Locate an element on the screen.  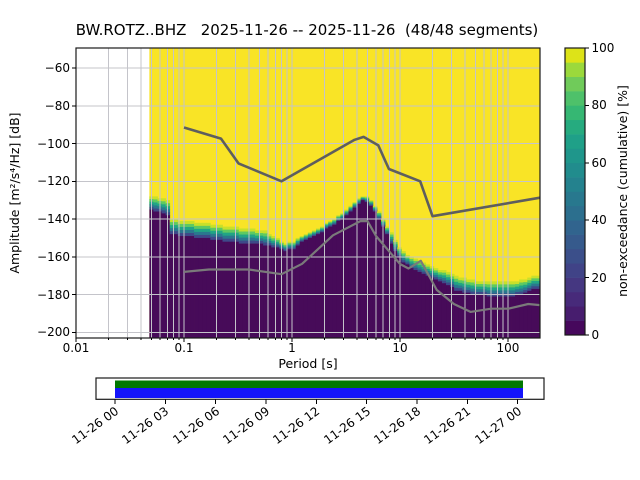
colorbar-tick-label: 20 is located at coordinates (599, 277).